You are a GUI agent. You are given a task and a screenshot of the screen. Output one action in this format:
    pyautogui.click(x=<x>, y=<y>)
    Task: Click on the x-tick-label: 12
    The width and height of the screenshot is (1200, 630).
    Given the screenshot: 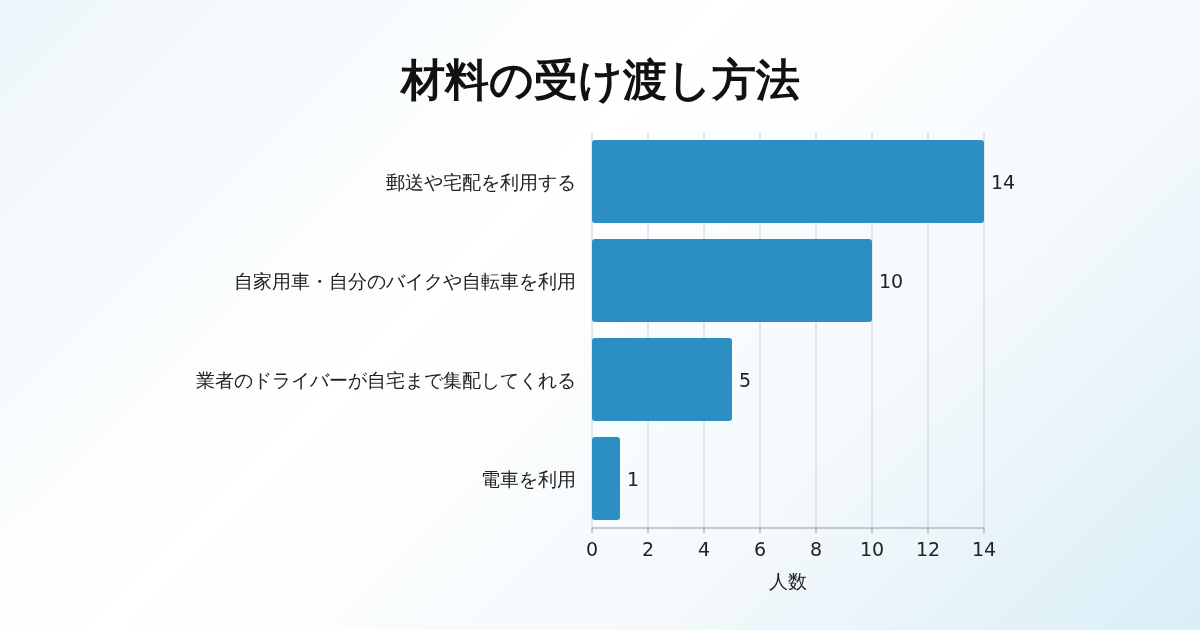 What is the action you would take?
    pyautogui.click(x=928, y=549)
    